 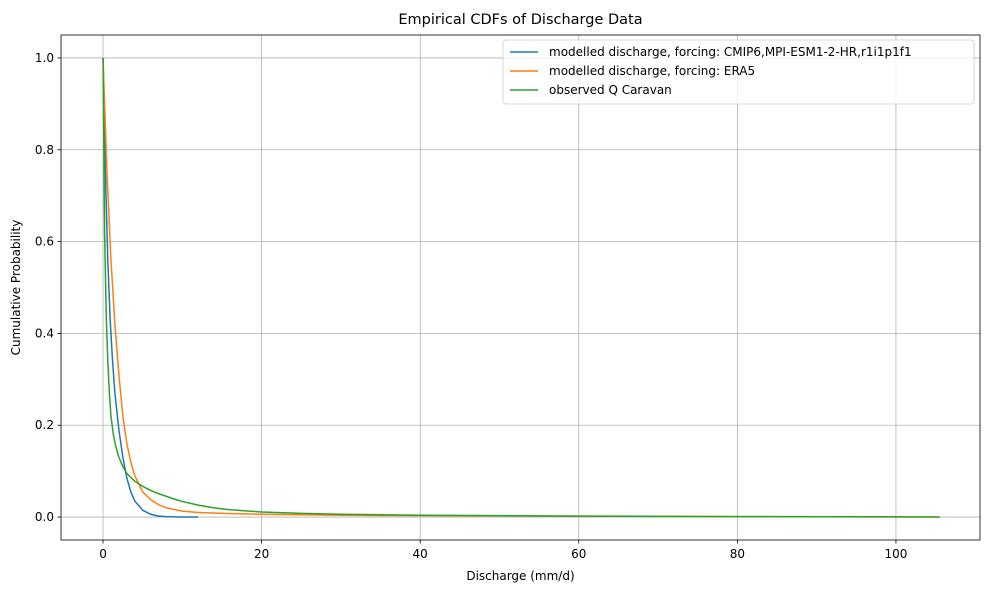 What do you see at coordinates (520, 20) in the screenshot?
I see `chart-title: Empirical CDFs of Discharge Data` at bounding box center [520, 20].